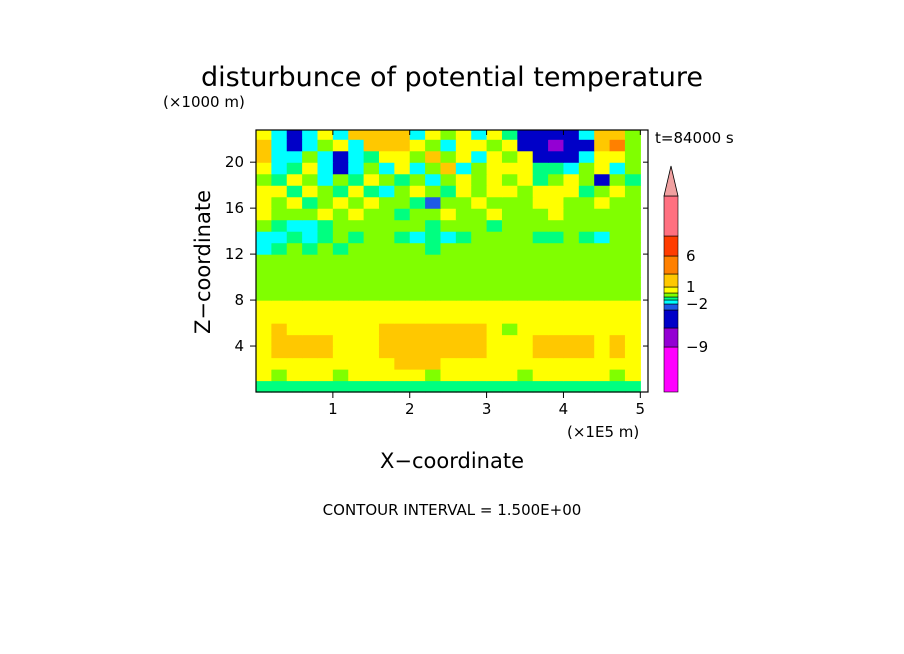 Image resolution: width=904 pixels, height=654 pixels. I want to click on colorbar-label: −9, so click(697, 347).